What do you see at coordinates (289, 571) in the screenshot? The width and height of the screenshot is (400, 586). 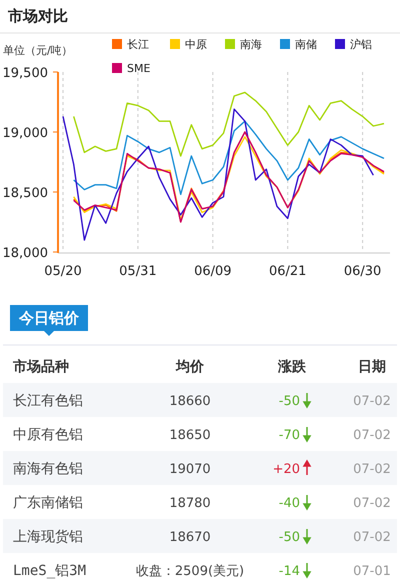 I see `data-label: -14` at bounding box center [289, 571].